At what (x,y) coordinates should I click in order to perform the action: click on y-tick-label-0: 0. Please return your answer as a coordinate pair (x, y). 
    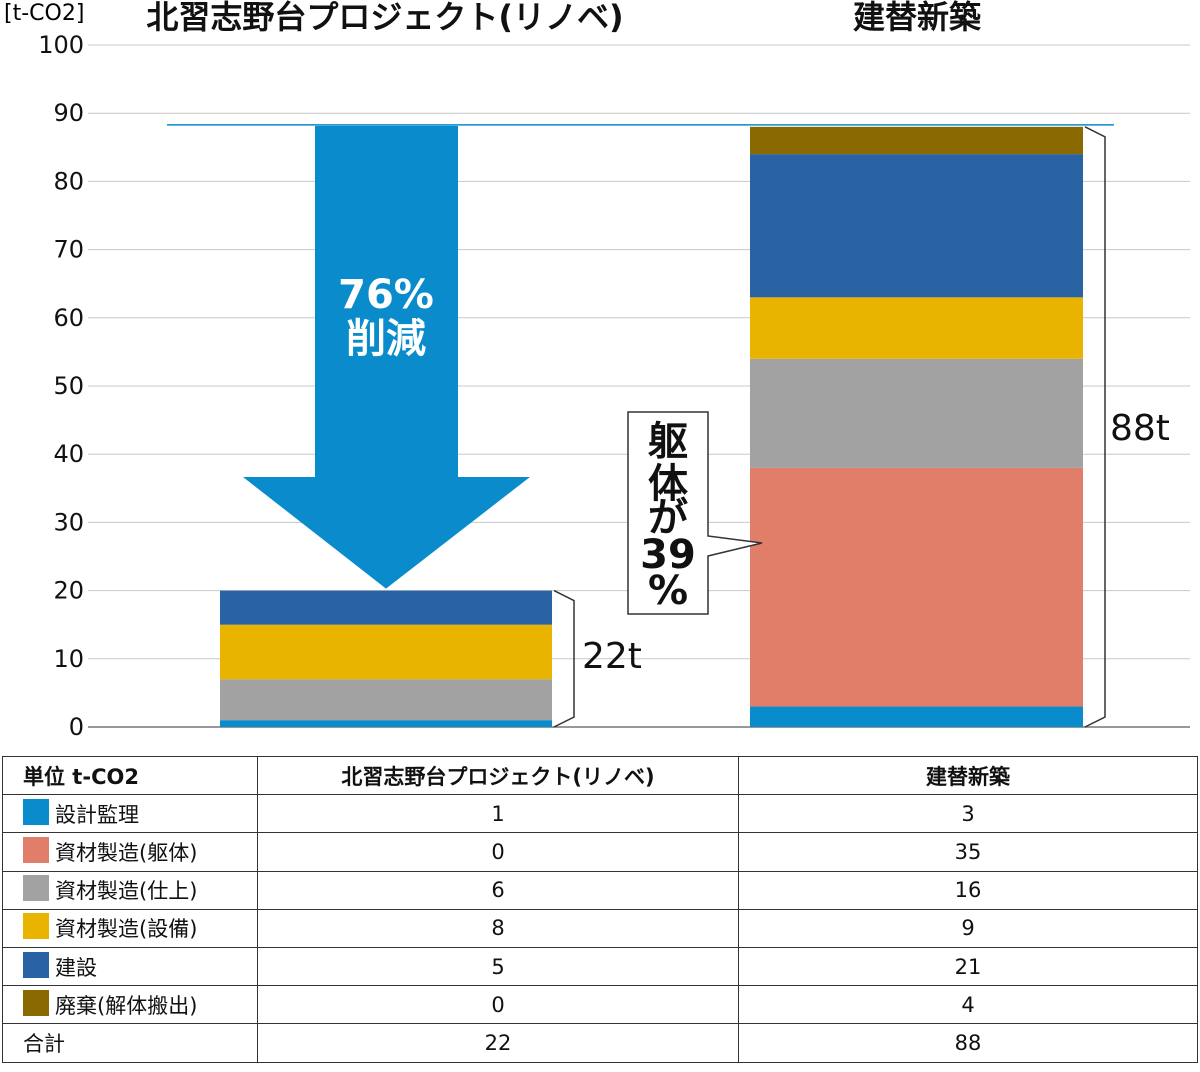
    Looking at the image, I should click on (76, 727).